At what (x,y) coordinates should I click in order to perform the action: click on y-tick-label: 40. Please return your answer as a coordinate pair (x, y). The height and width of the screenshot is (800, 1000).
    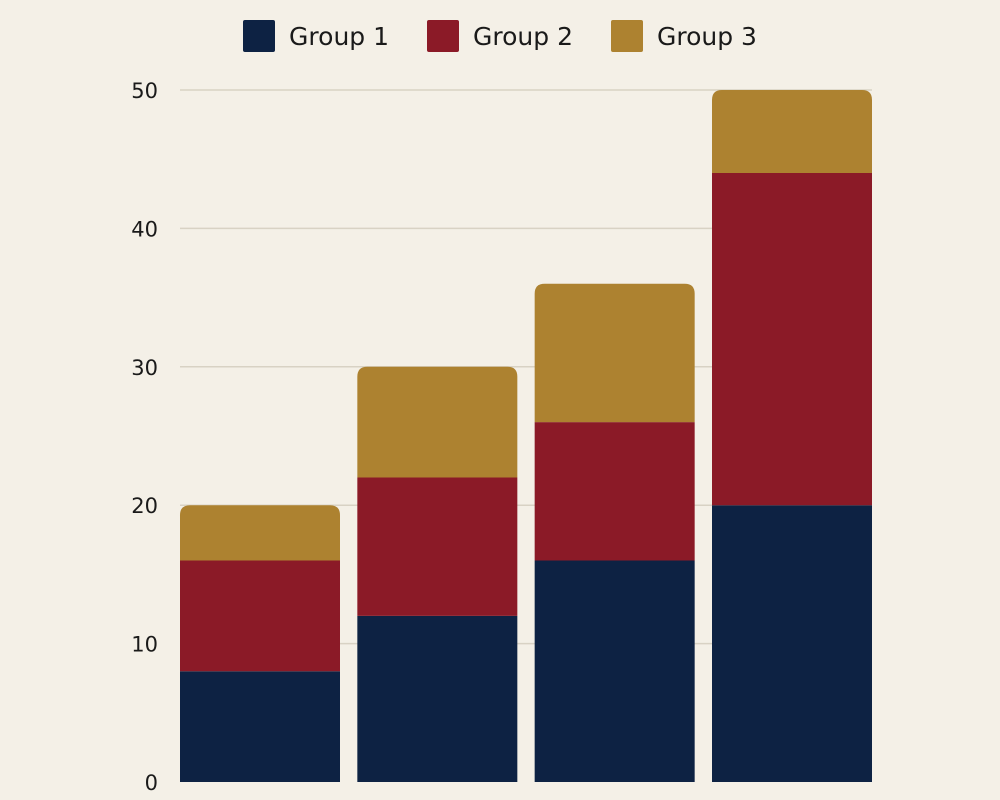
    Looking at the image, I should click on (144, 229).